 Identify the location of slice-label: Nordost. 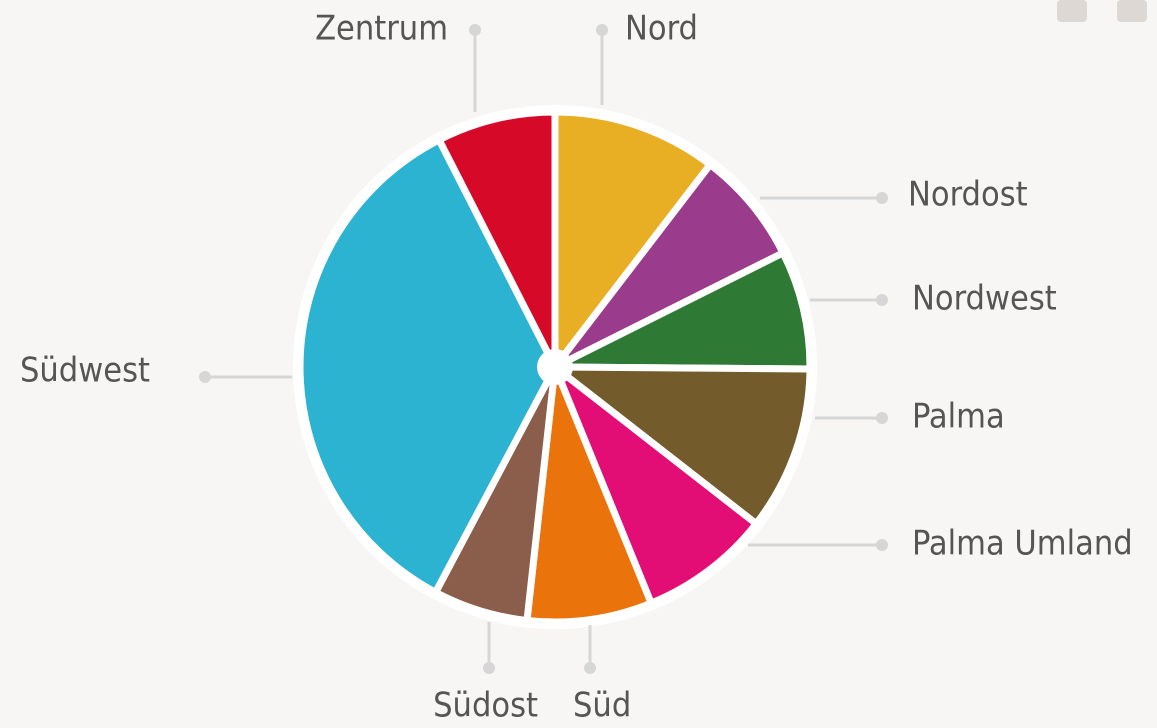
(968, 195).